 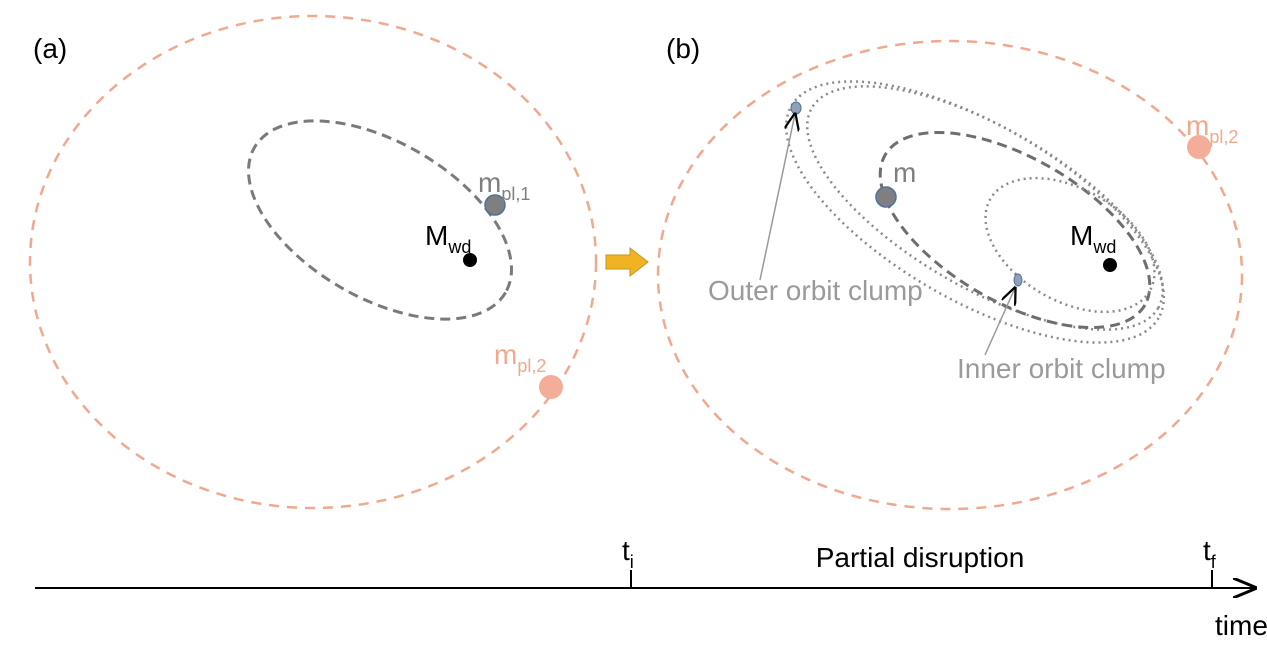 I want to click on panel-label: (b), so click(x=683, y=48).